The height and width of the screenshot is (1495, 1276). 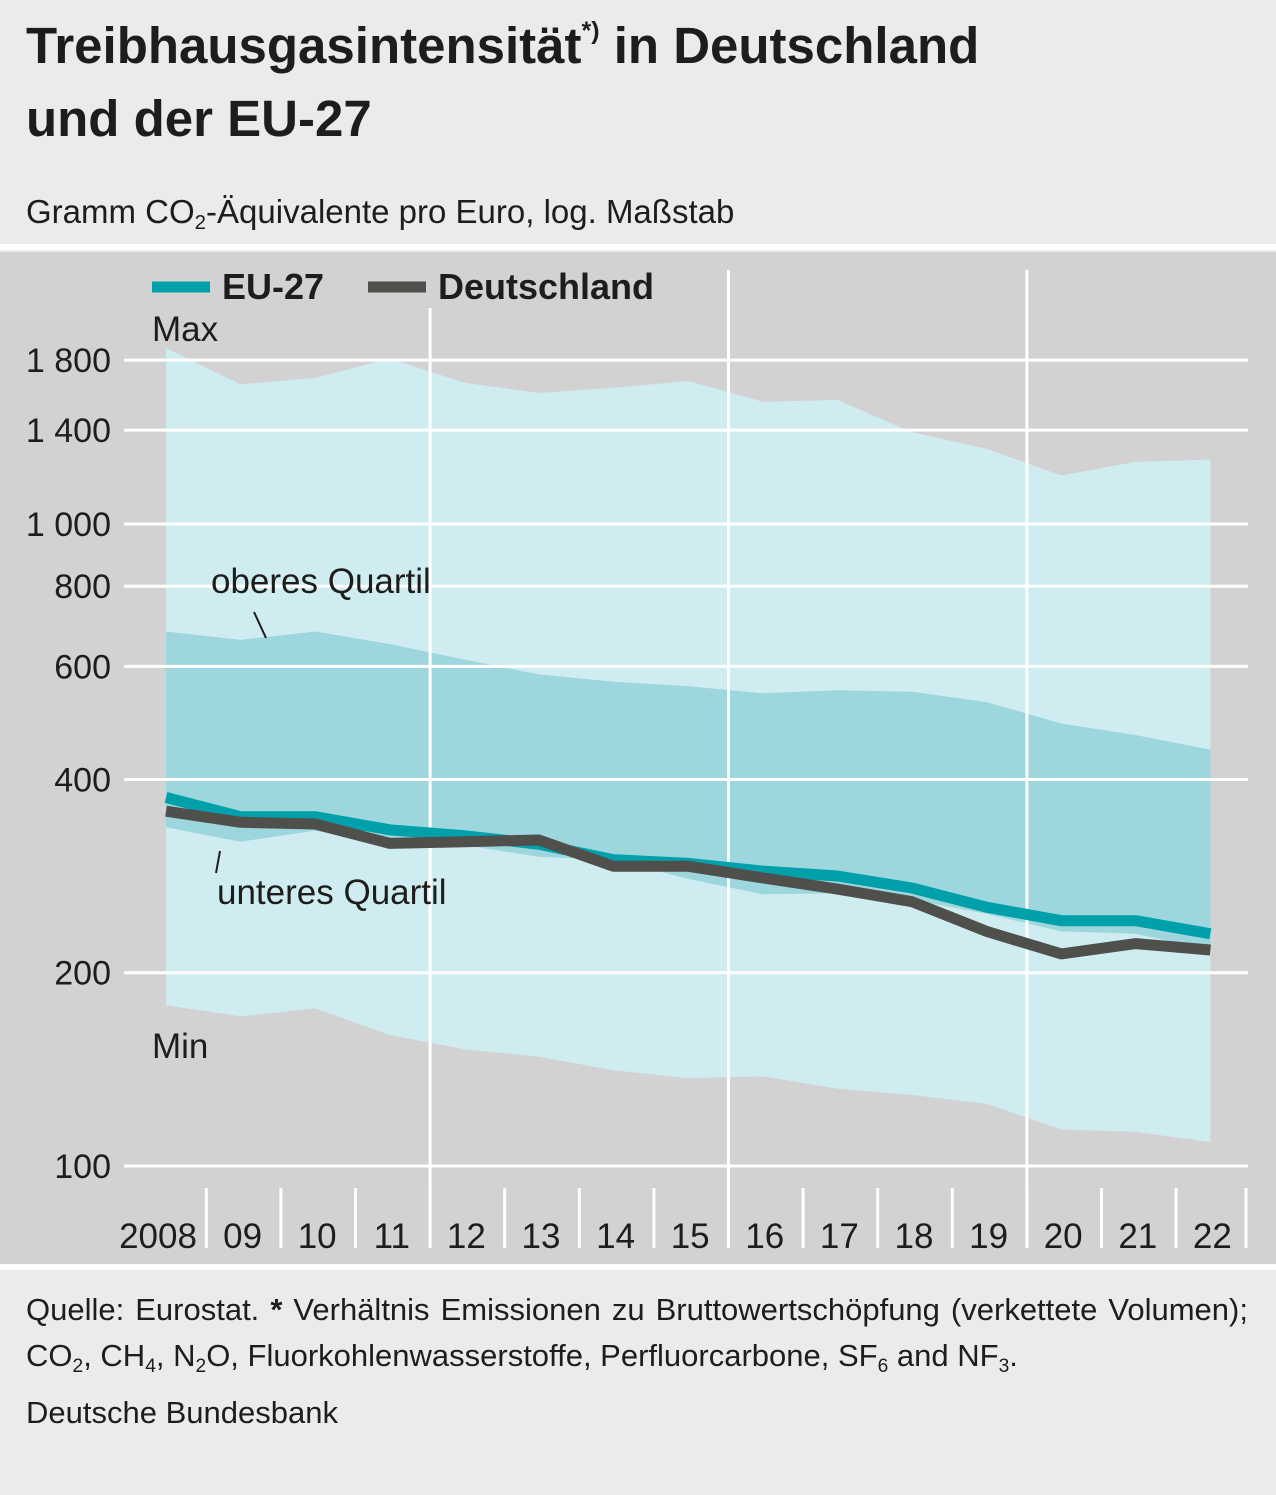 What do you see at coordinates (546, 286) in the screenshot?
I see `legend-label: Deutschland` at bounding box center [546, 286].